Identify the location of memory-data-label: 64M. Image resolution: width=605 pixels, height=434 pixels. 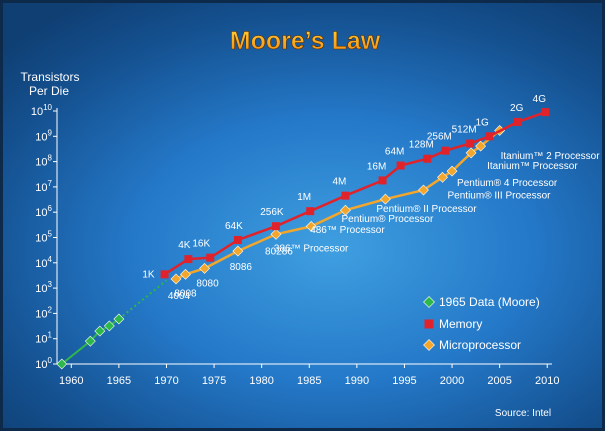
(394, 152).